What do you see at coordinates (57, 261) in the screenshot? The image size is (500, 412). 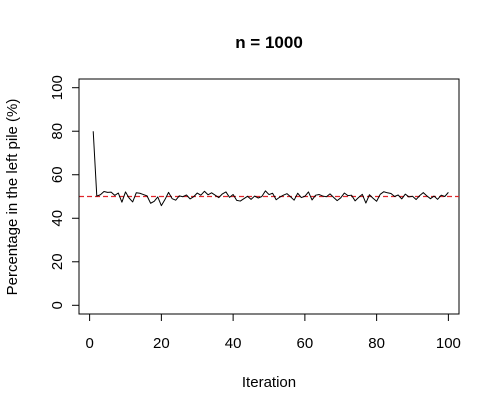 I see `y-tick-label: 20` at bounding box center [57, 261].